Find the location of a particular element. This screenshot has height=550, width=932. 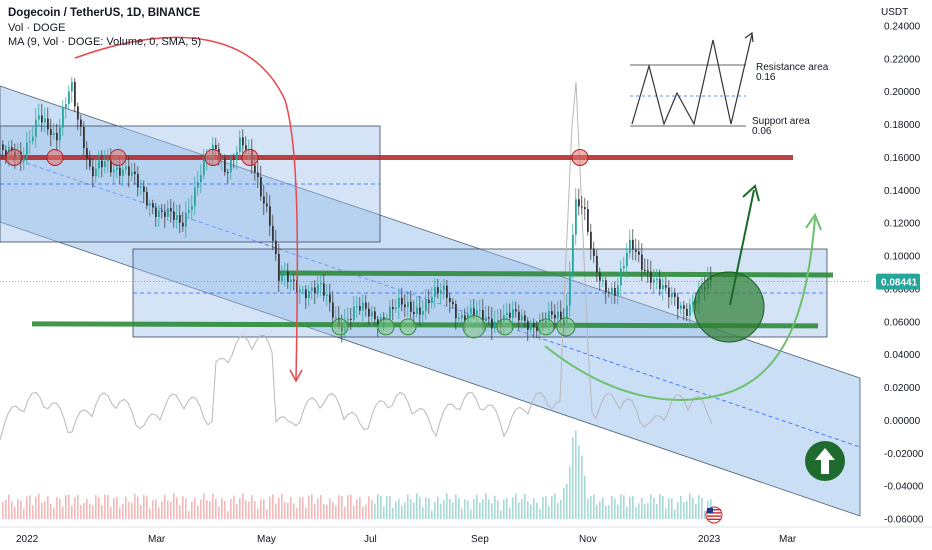

green-straight-arrow-head is located at coordinates (751, 193).